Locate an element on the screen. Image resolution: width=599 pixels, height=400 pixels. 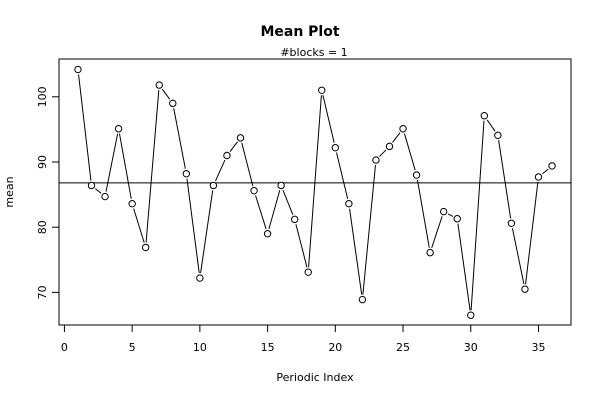
y-axis-label: mean is located at coordinates (9, 191).